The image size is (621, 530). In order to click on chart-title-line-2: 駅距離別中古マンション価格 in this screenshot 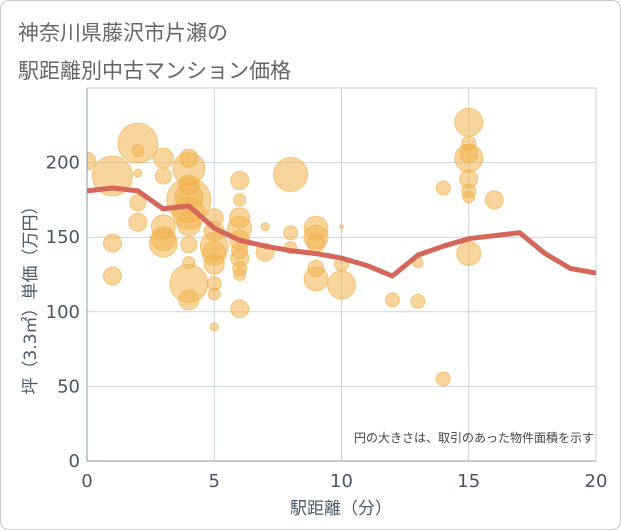, I will do `click(154, 71)`.